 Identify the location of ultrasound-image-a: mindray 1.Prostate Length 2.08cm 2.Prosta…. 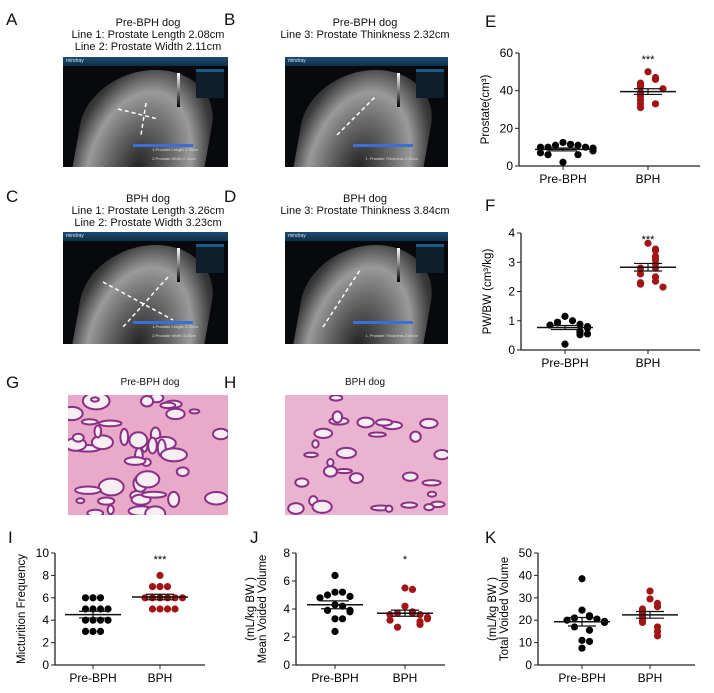
(145, 112).